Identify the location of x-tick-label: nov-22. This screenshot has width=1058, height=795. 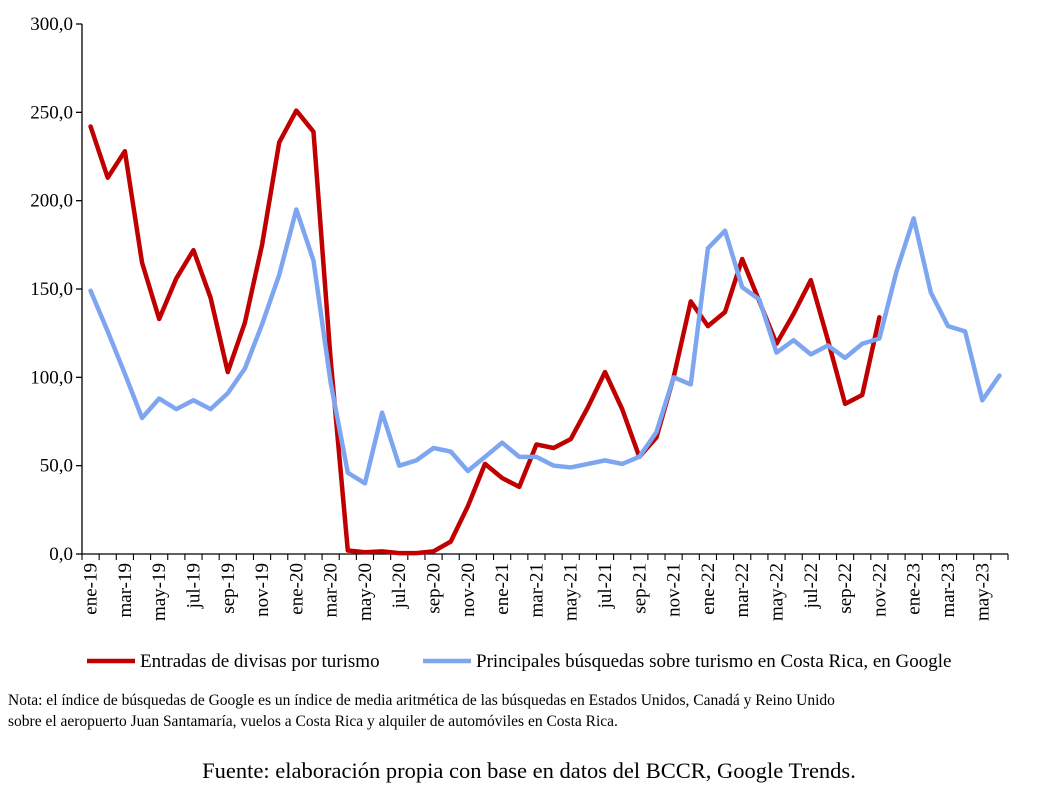
(879, 590).